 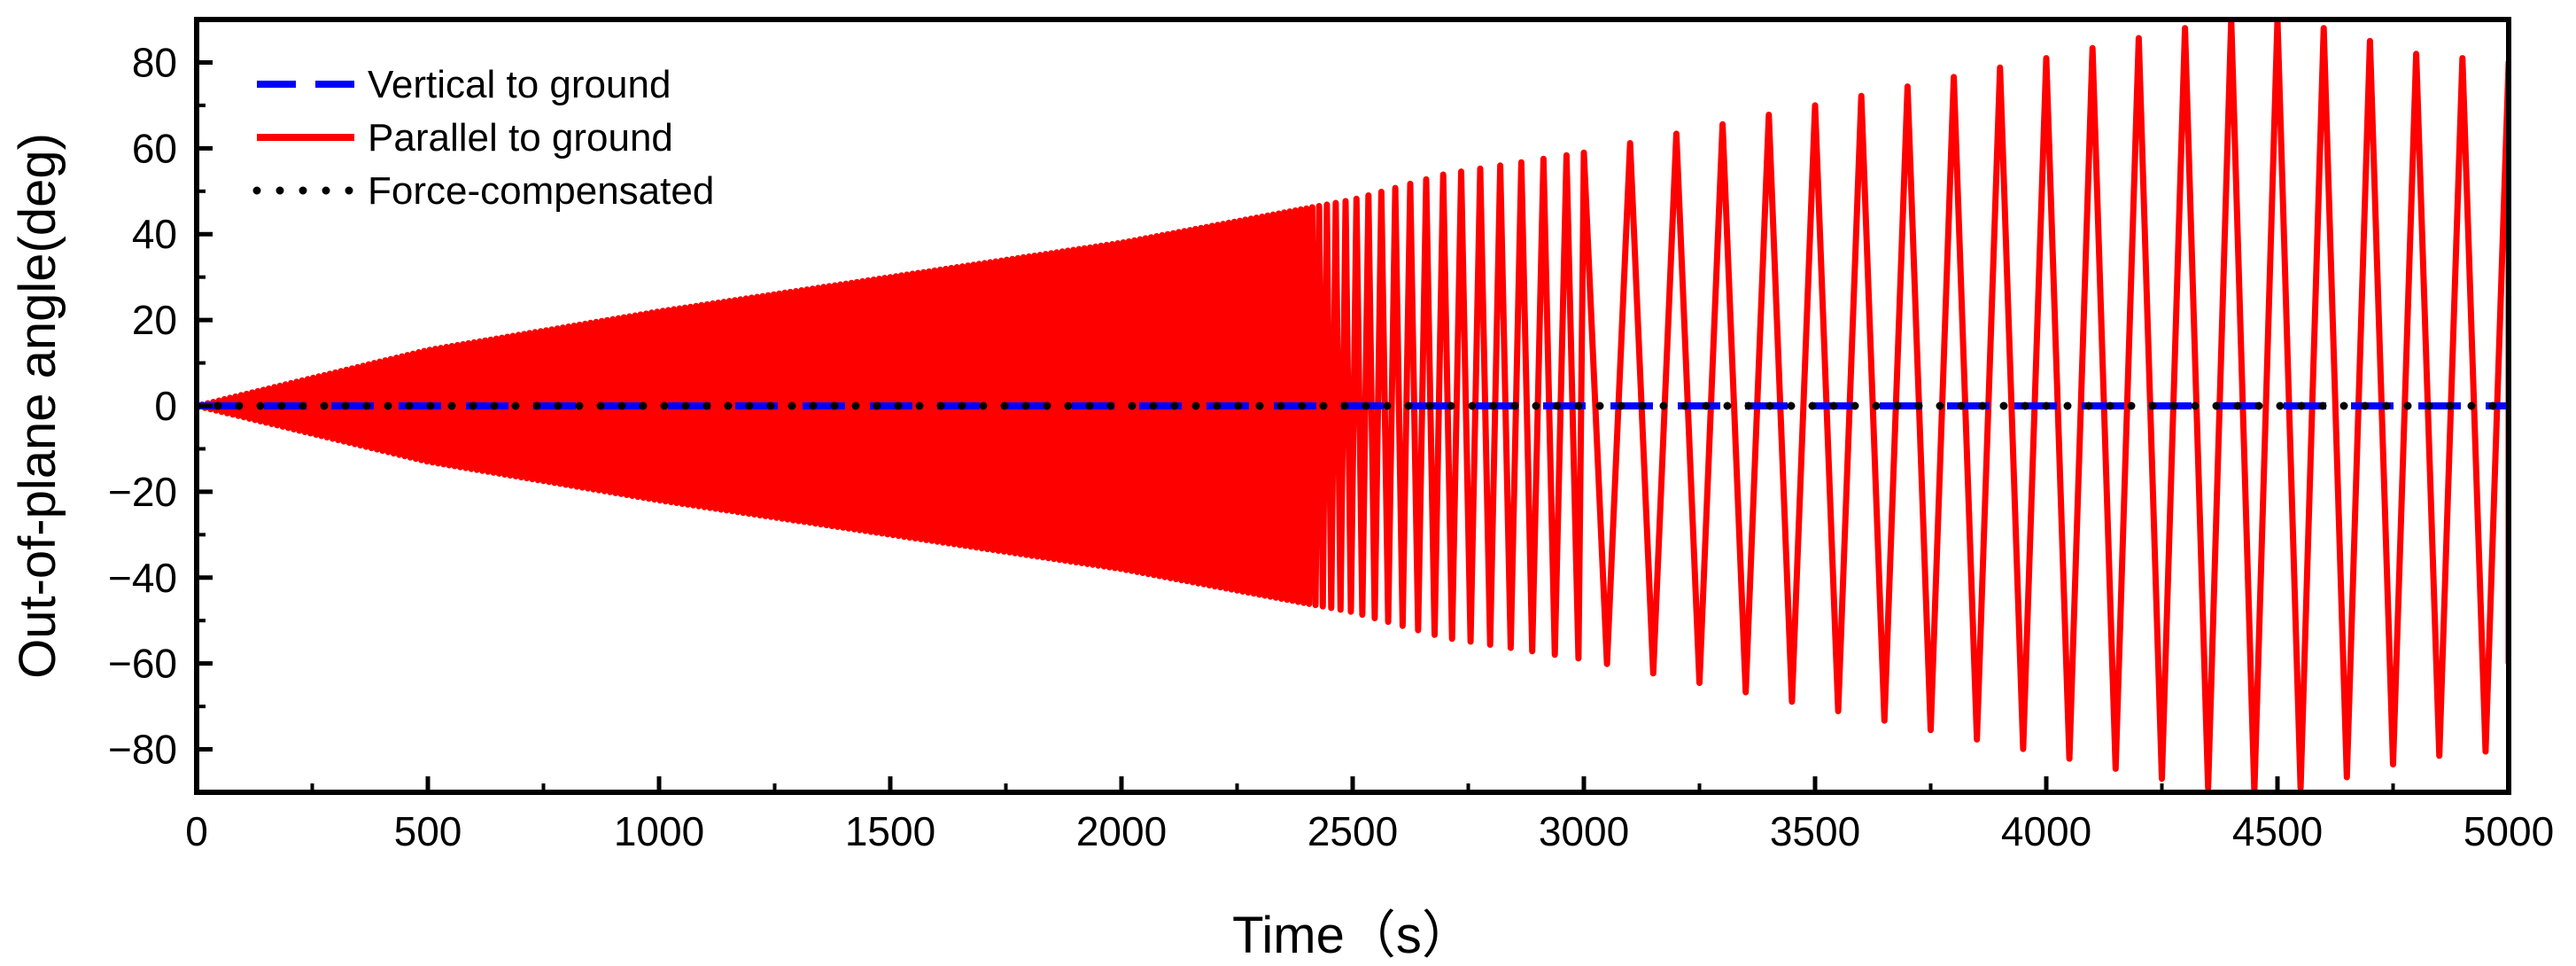 I want to click on x-tick-label: 2000, so click(x=1121, y=831).